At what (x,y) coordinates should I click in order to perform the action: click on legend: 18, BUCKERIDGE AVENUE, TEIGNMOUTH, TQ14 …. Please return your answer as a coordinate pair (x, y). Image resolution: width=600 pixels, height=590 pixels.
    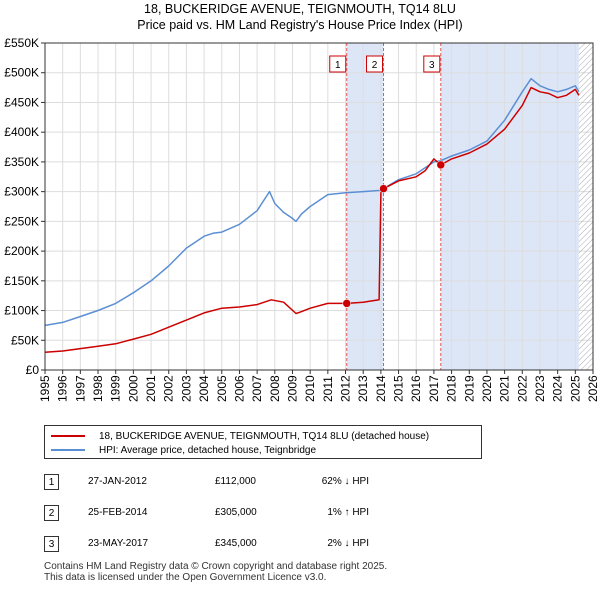
    Looking at the image, I should click on (263, 442).